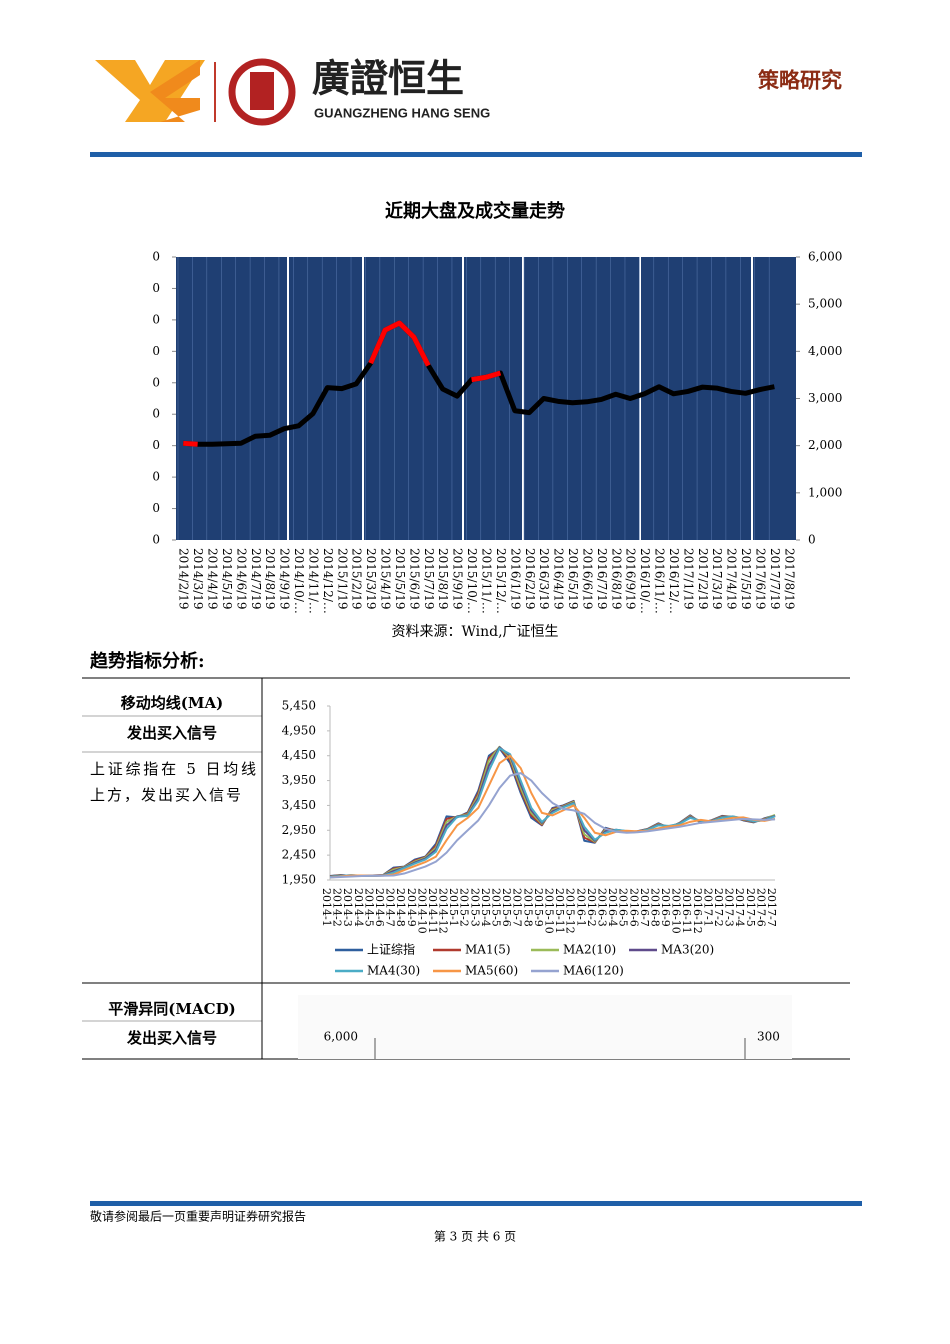 This screenshot has height=1344, width=950. Describe the element at coordinates (750, 907) in the screenshot. I see `x-tick-label: 2017-5` at that location.